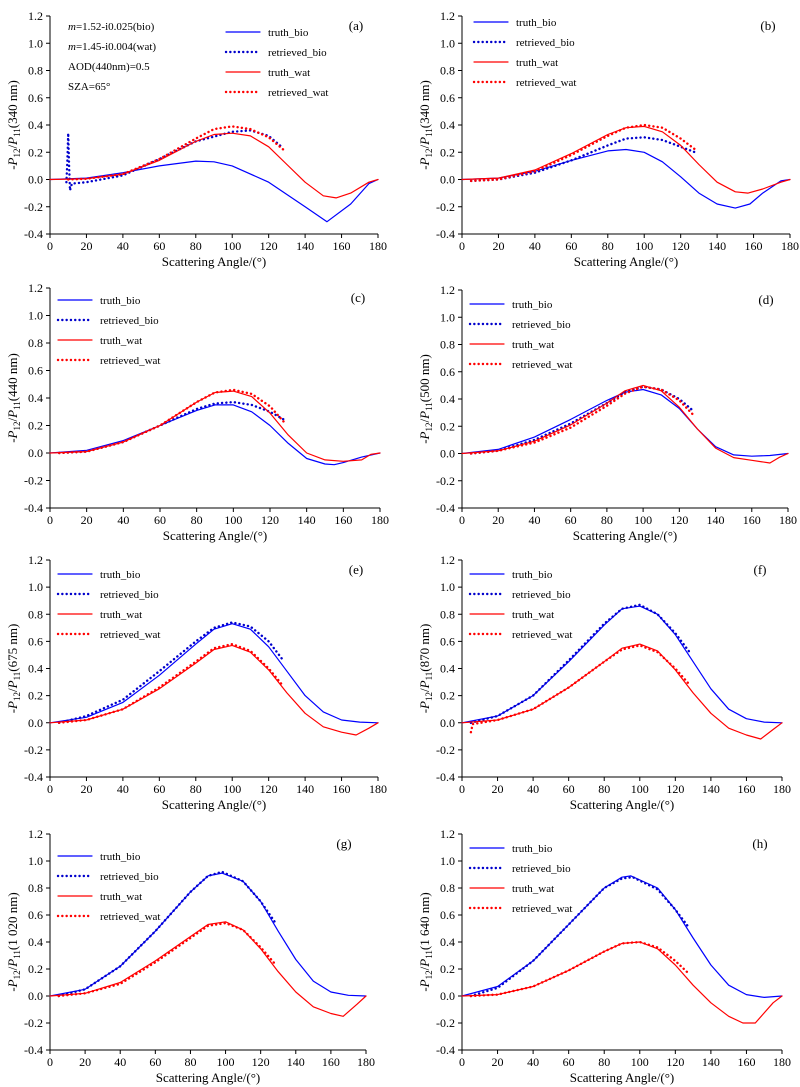 The width and height of the screenshot is (800, 1087). What do you see at coordinates (356, 569) in the screenshot?
I see `panel-label: (e)` at bounding box center [356, 569].